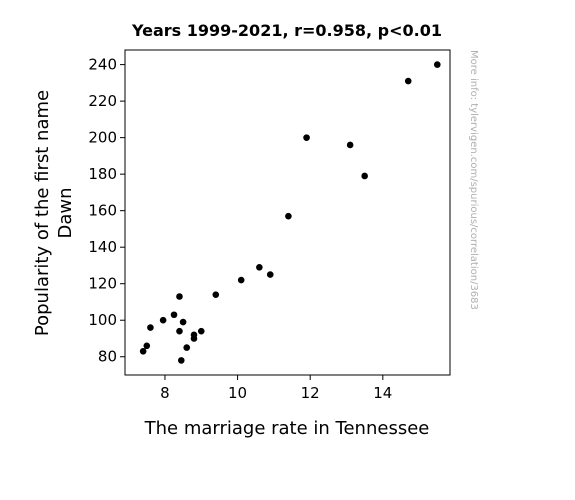 This screenshot has height=500, width=575. Describe the element at coordinates (102, 284) in the screenshot. I see `y-tick-label: 120` at that location.